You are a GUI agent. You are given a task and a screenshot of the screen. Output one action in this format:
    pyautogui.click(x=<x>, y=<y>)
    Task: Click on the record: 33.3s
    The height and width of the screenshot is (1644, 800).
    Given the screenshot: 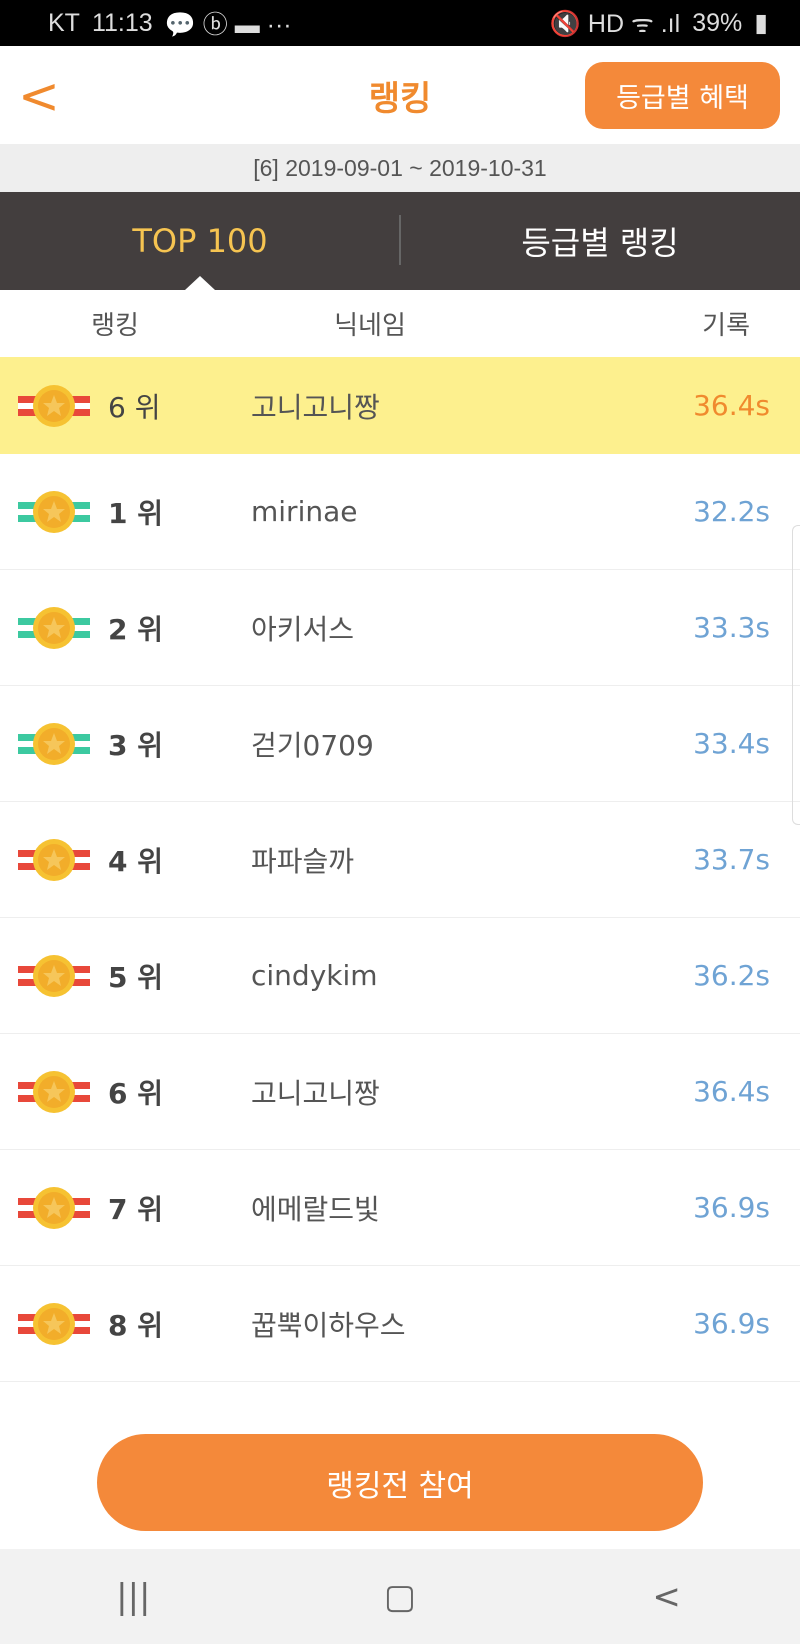 What is the action you would take?
    pyautogui.click(x=731, y=627)
    